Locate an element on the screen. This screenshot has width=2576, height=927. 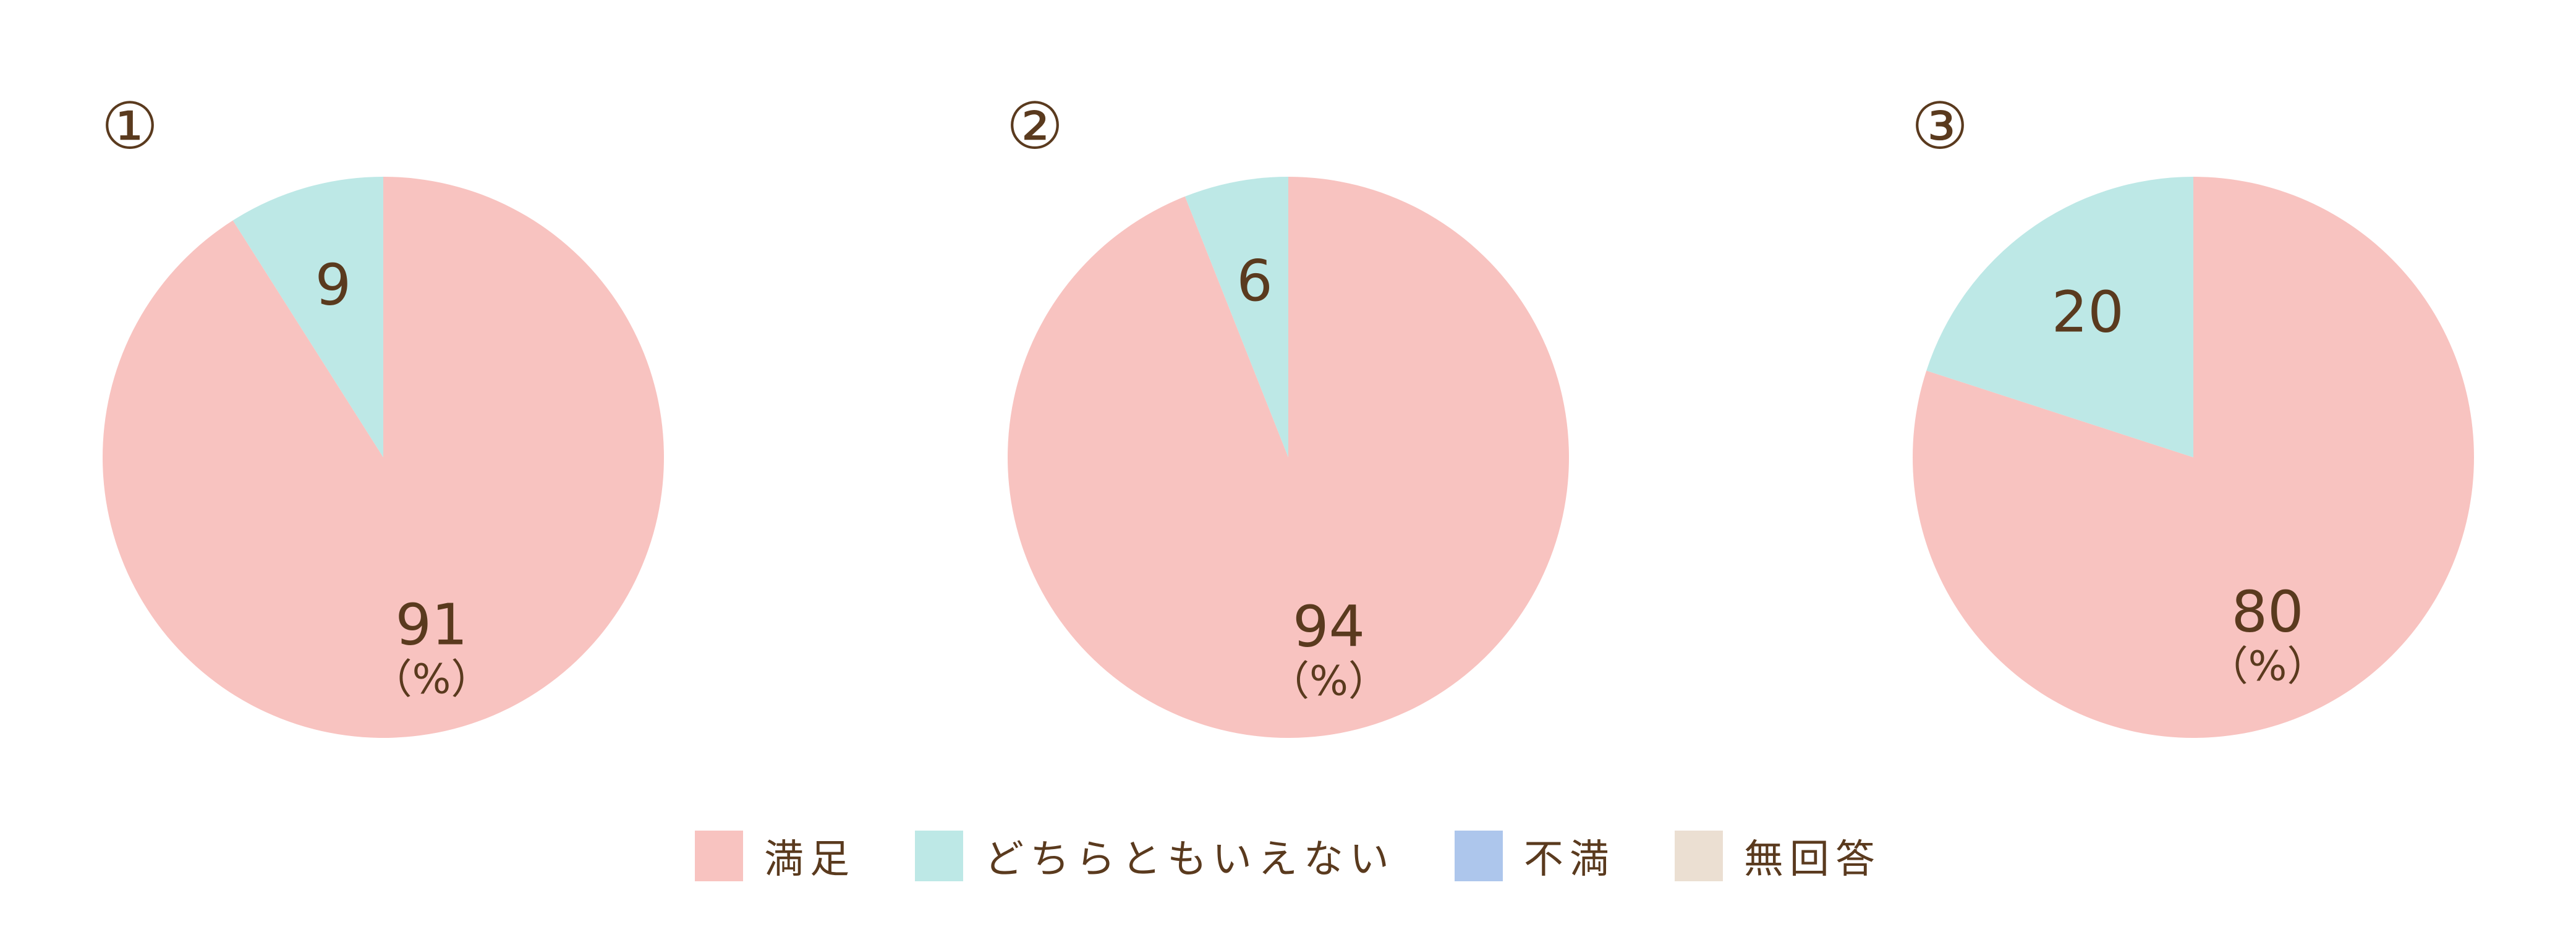
legend-item-satisfied: 満足 is located at coordinates (775, 856).